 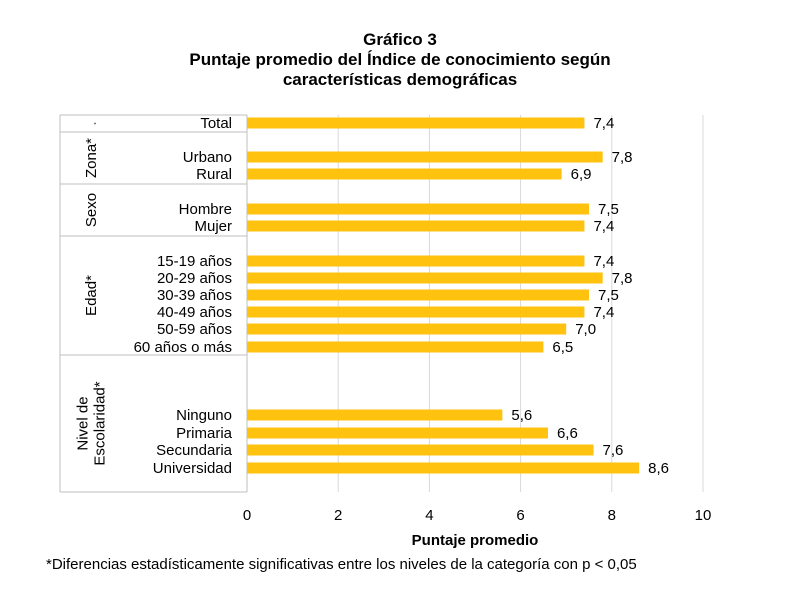 I want to click on chart-title-line-1: Gráfico 3, so click(x=400, y=39).